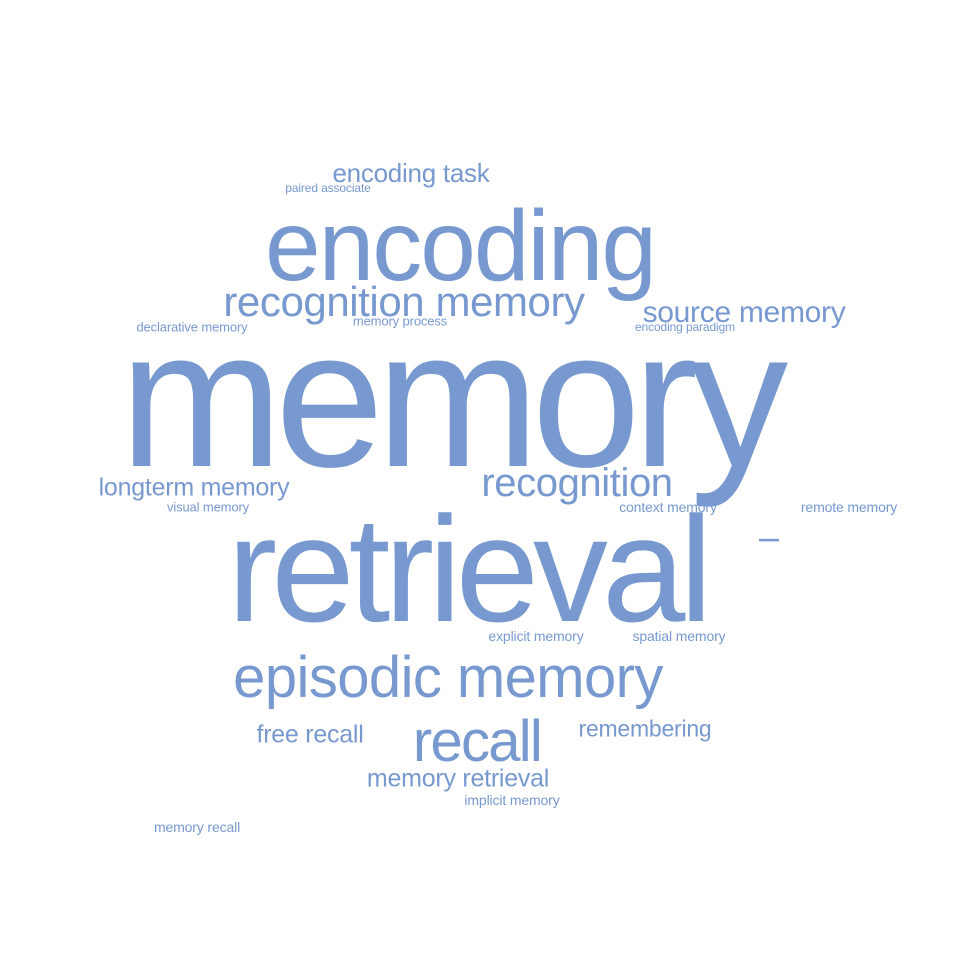  I want to click on word-explicit-memory: explicit memory, so click(536, 636).